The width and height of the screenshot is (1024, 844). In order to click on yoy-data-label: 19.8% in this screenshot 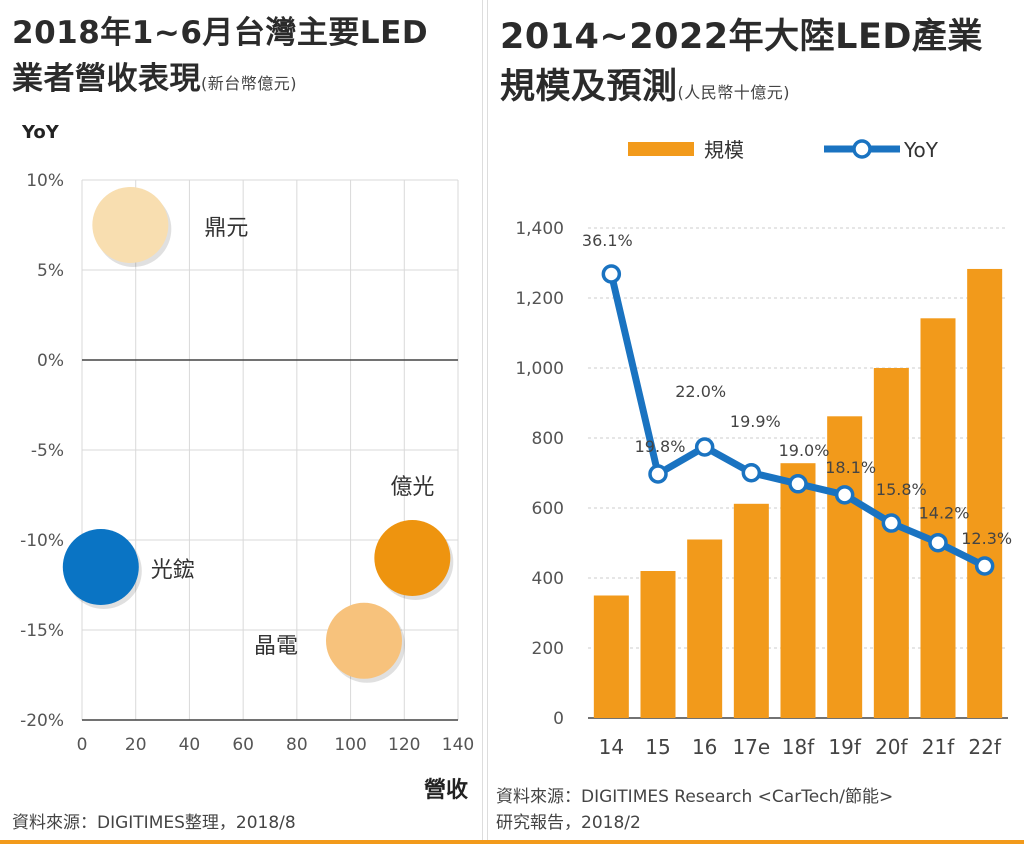, I will do `click(660, 446)`.